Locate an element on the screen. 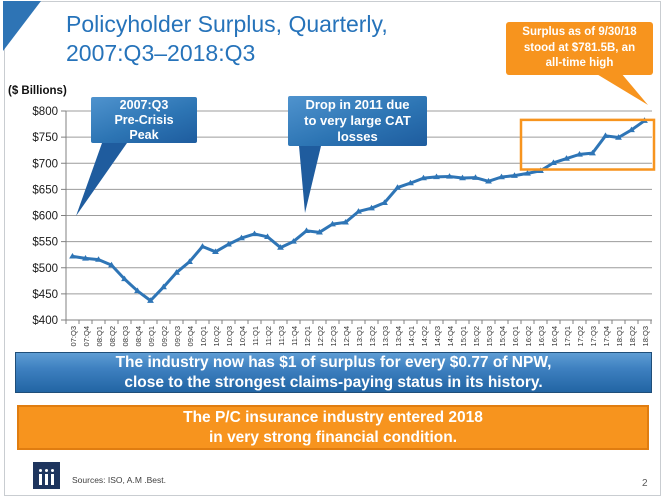 This screenshot has height=498, width=667. page-number: 2 is located at coordinates (645, 483).